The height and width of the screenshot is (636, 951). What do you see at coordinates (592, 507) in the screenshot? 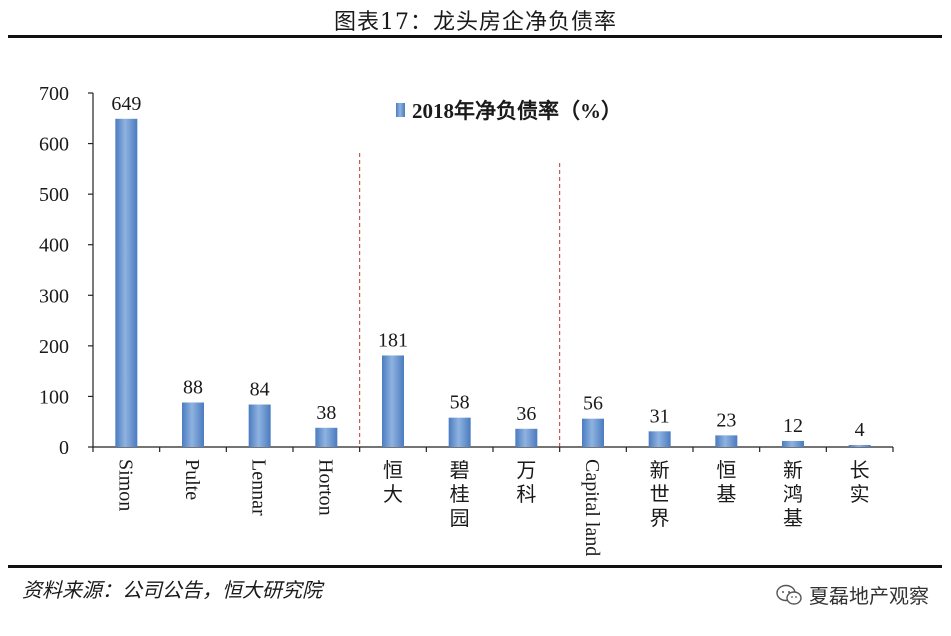
I see `x-tick-label: Capital land` at bounding box center [592, 507].